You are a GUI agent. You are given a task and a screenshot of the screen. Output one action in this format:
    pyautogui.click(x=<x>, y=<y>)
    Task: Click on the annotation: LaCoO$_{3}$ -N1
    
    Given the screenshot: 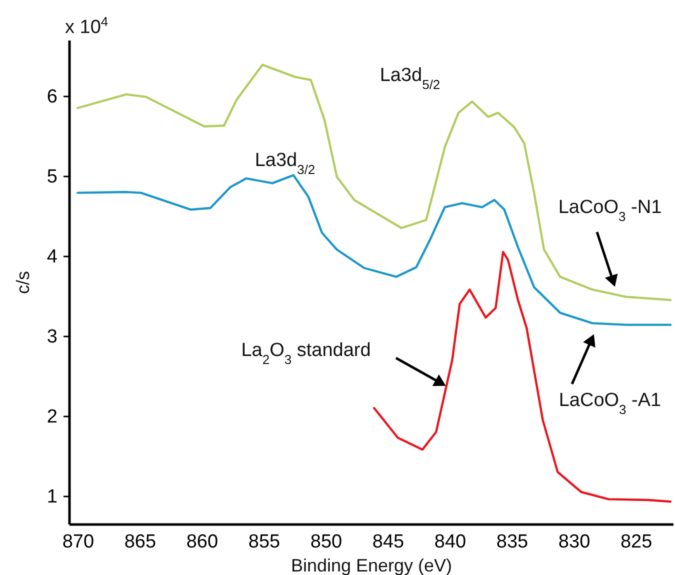 What is the action you would take?
    pyautogui.click(x=610, y=210)
    